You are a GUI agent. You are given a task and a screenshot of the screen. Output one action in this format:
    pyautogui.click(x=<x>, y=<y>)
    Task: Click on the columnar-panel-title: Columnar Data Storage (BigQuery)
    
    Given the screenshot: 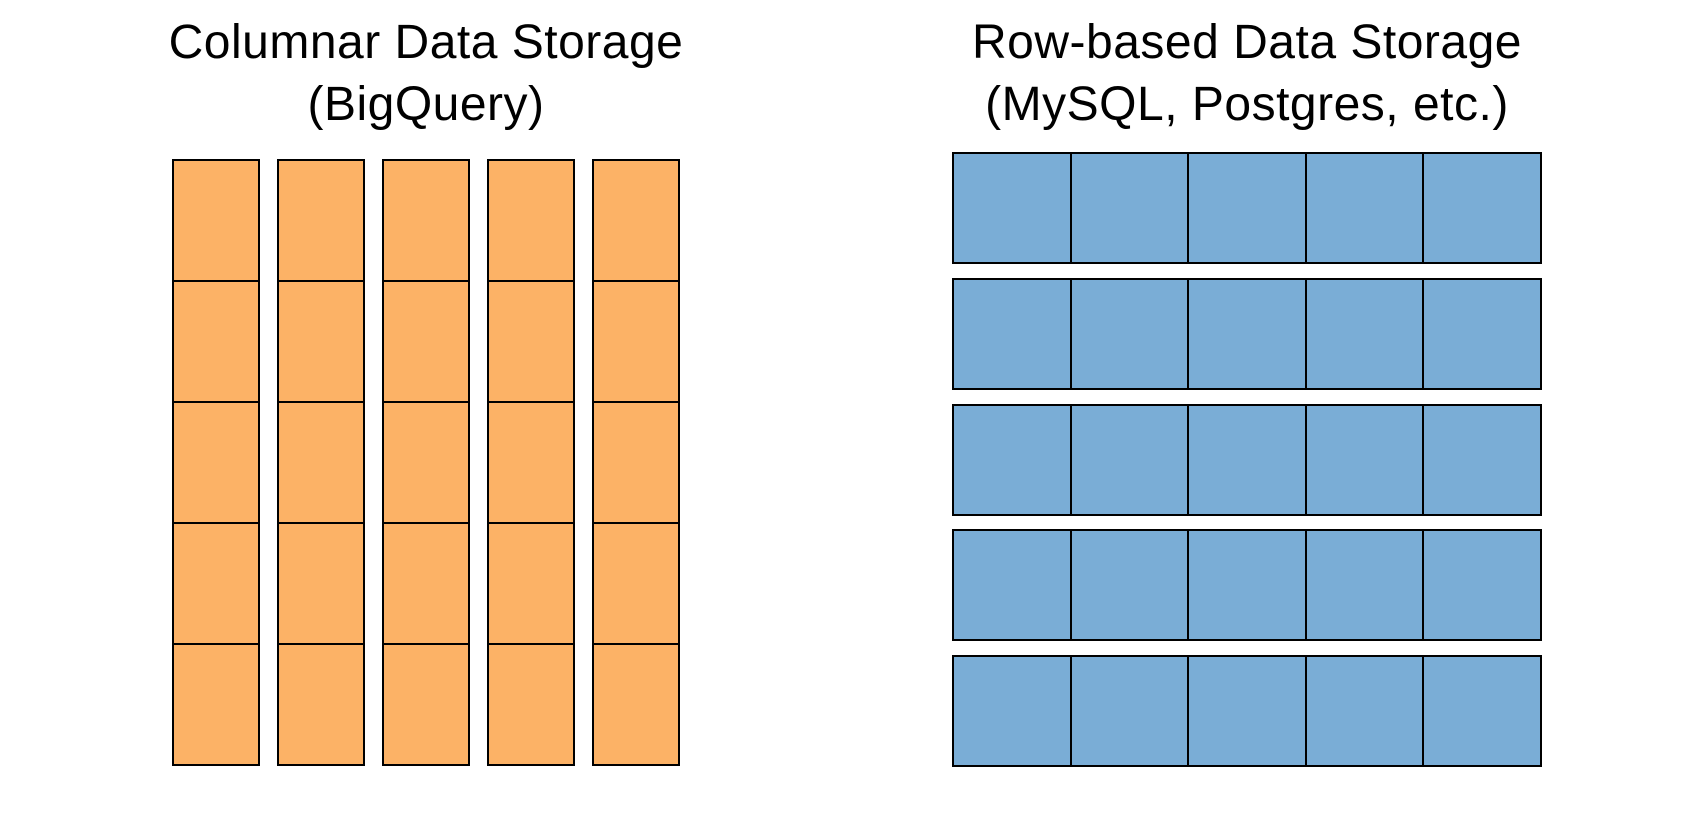 What is the action you would take?
    pyautogui.click(x=426, y=74)
    